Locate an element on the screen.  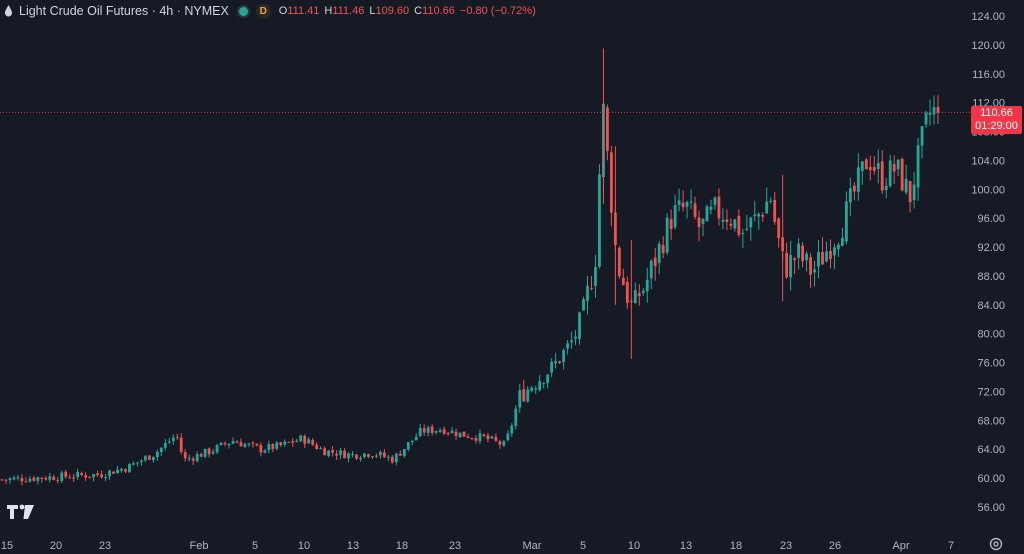
x-tick-label: 5 is located at coordinates (255, 546).